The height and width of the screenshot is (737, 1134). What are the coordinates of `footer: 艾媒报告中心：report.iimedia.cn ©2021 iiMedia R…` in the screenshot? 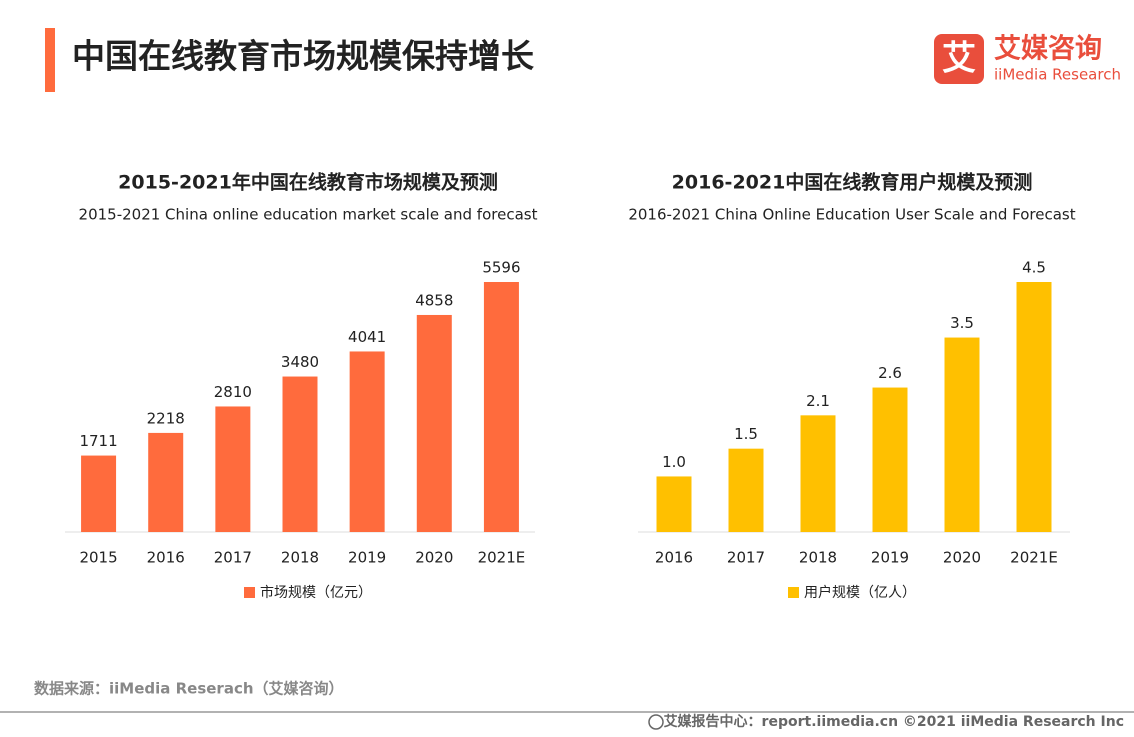 It's located at (894, 721).